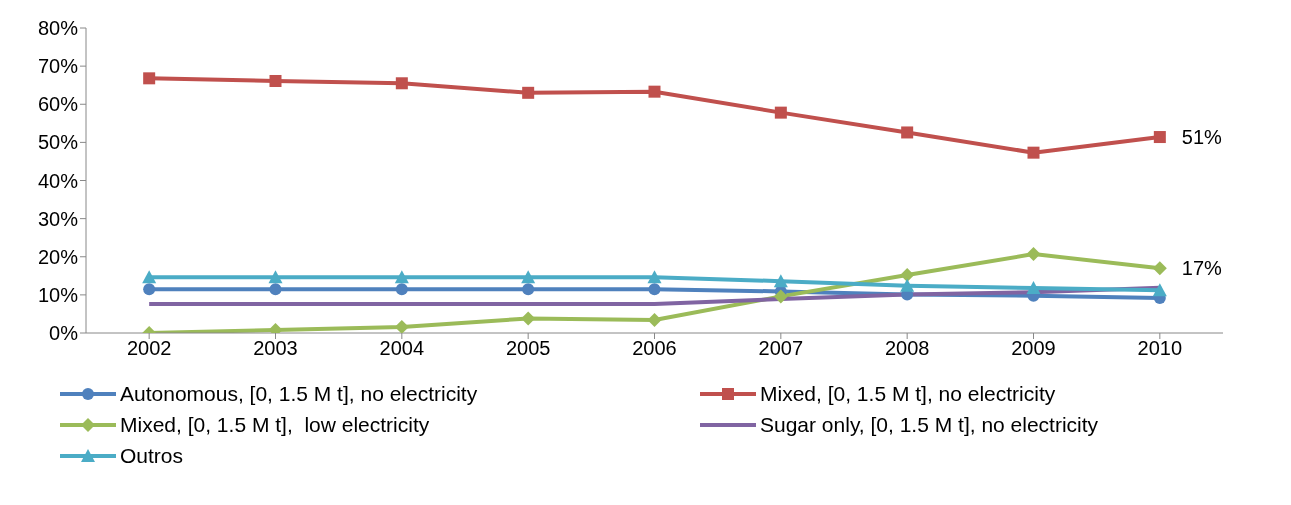  What do you see at coordinates (528, 348) in the screenshot?
I see `x-tick-label: 2005` at bounding box center [528, 348].